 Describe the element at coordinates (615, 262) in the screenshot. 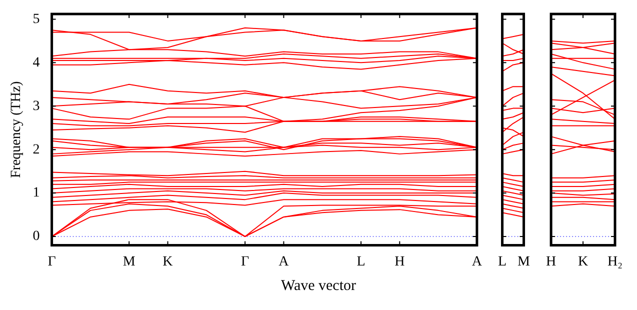

I see `x-tick-label: H₂` at that location.